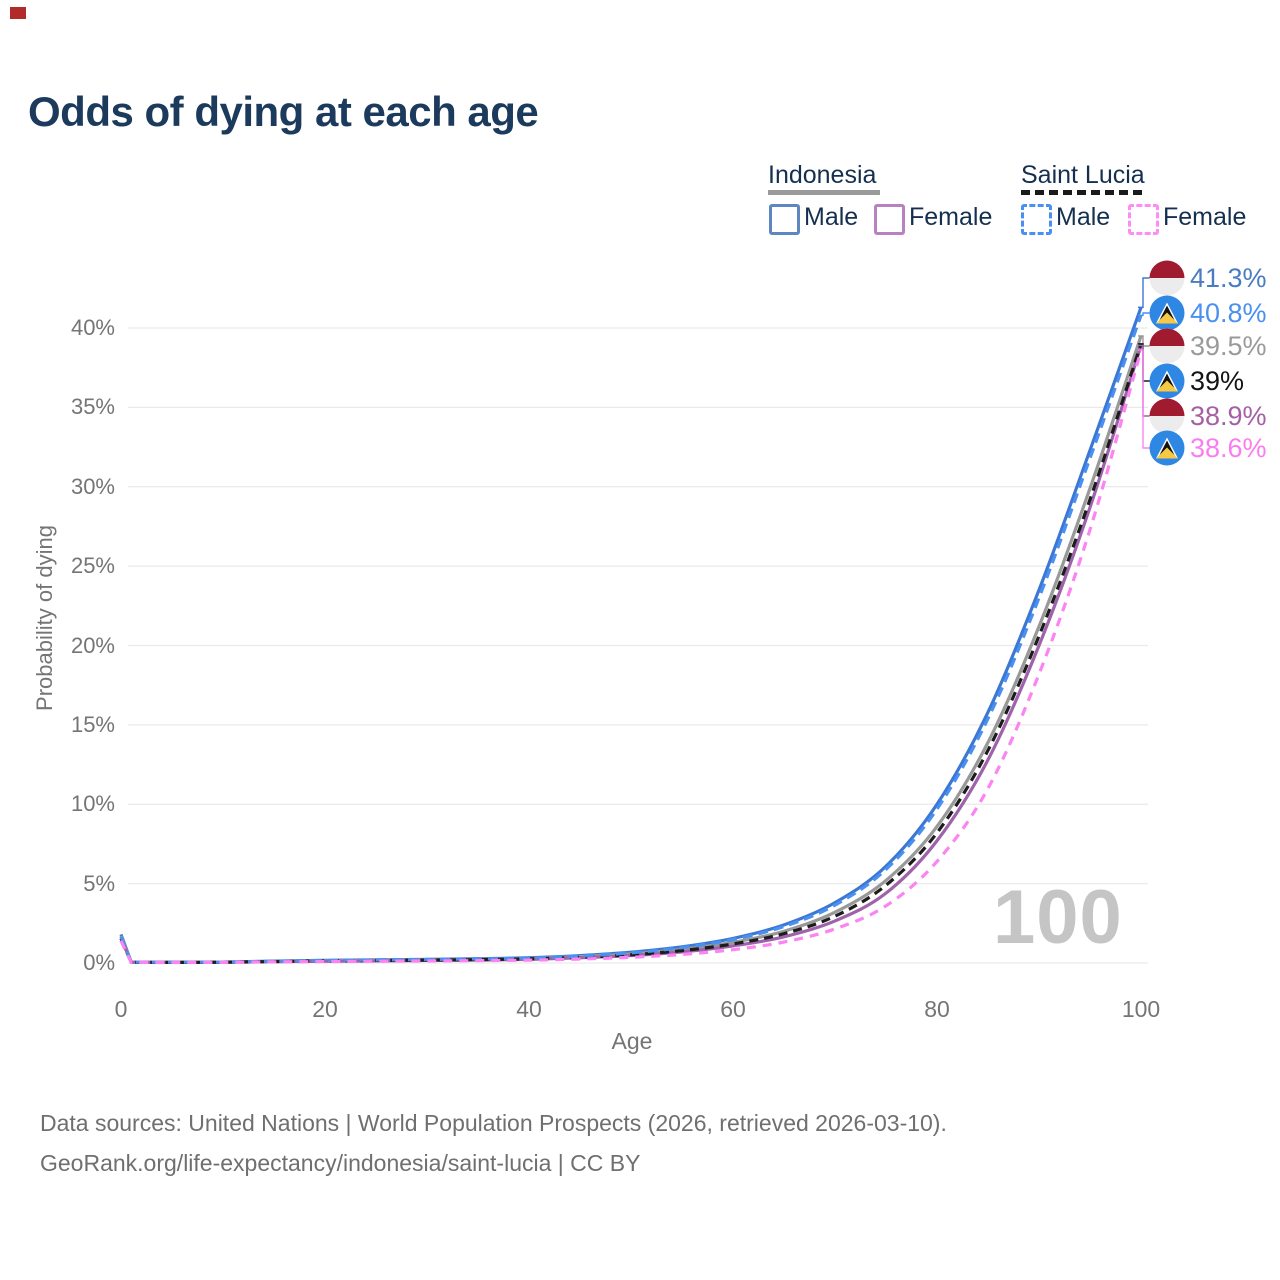 Image resolution: width=1280 pixels, height=1280 pixels. I want to click on end-value-label: 38.6%, so click(1228, 448).